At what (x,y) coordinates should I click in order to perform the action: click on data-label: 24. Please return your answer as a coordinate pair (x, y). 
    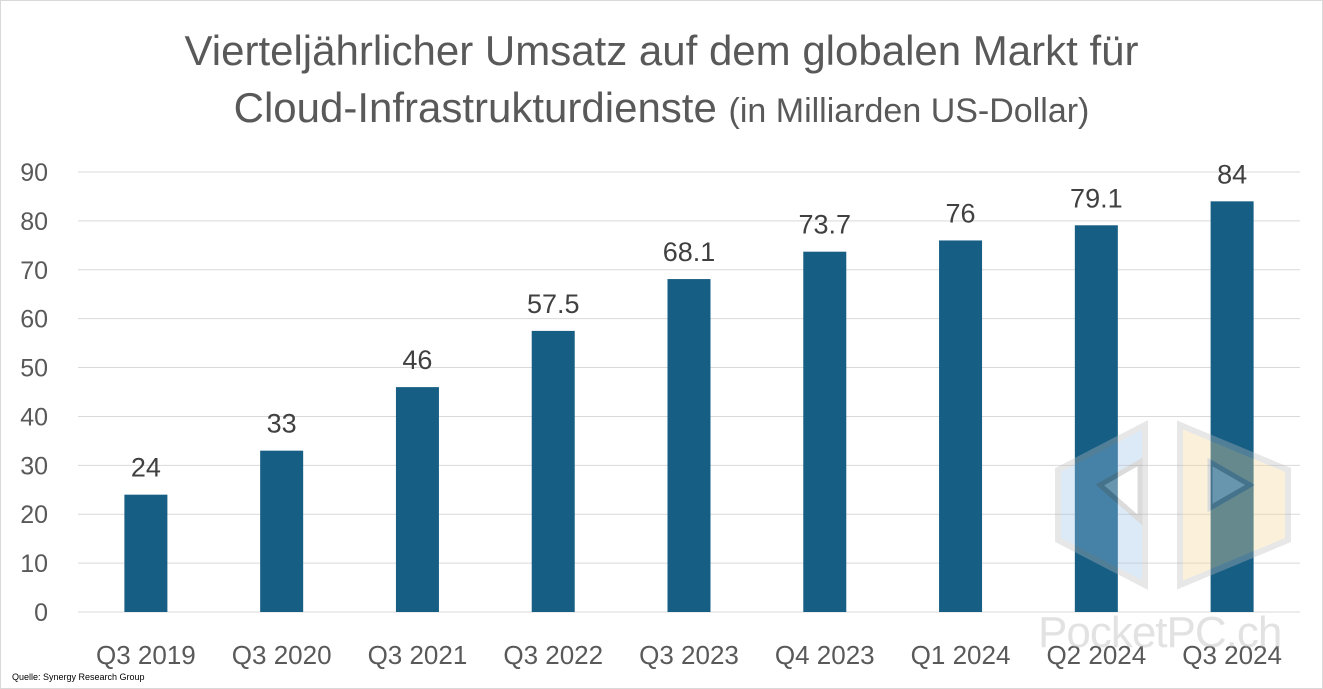
    Looking at the image, I should click on (146, 468).